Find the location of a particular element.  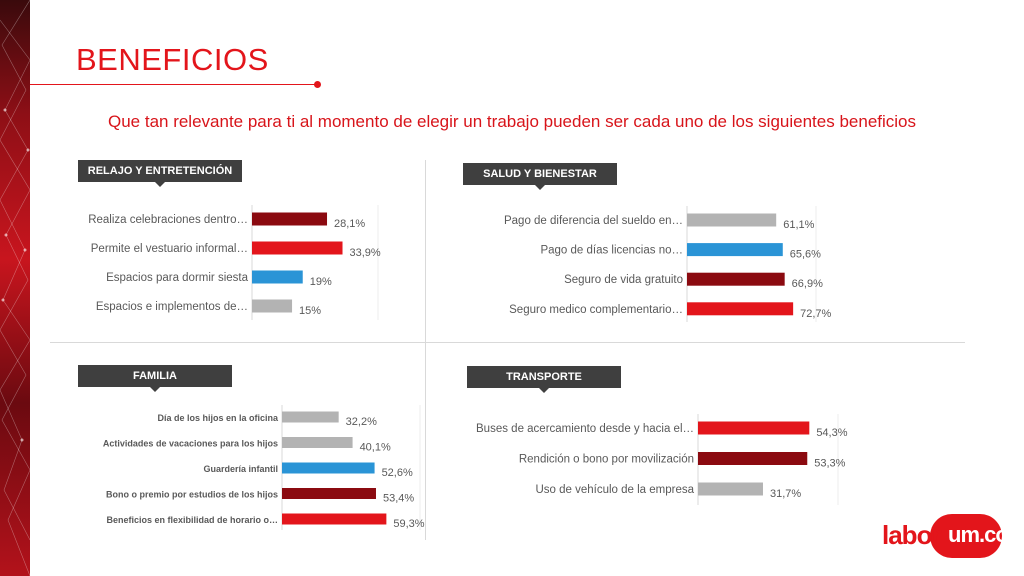

logo-blob is located at coordinates (966, 536).